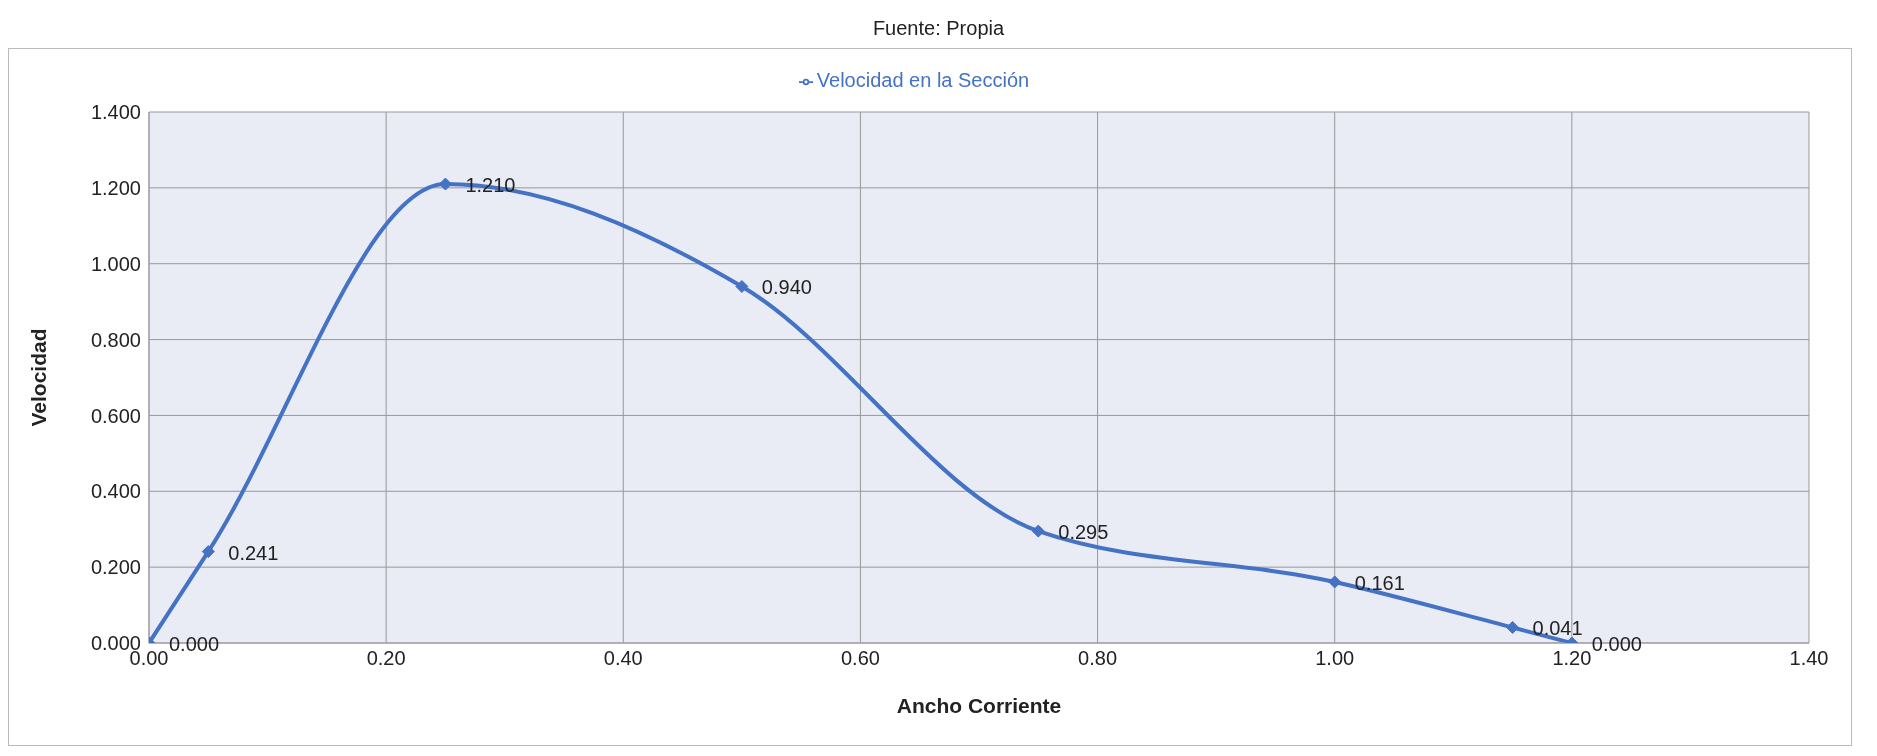 The height and width of the screenshot is (756, 1877). Describe the element at coordinates (623, 658) in the screenshot. I see `x-tick-label: 0.40` at that location.